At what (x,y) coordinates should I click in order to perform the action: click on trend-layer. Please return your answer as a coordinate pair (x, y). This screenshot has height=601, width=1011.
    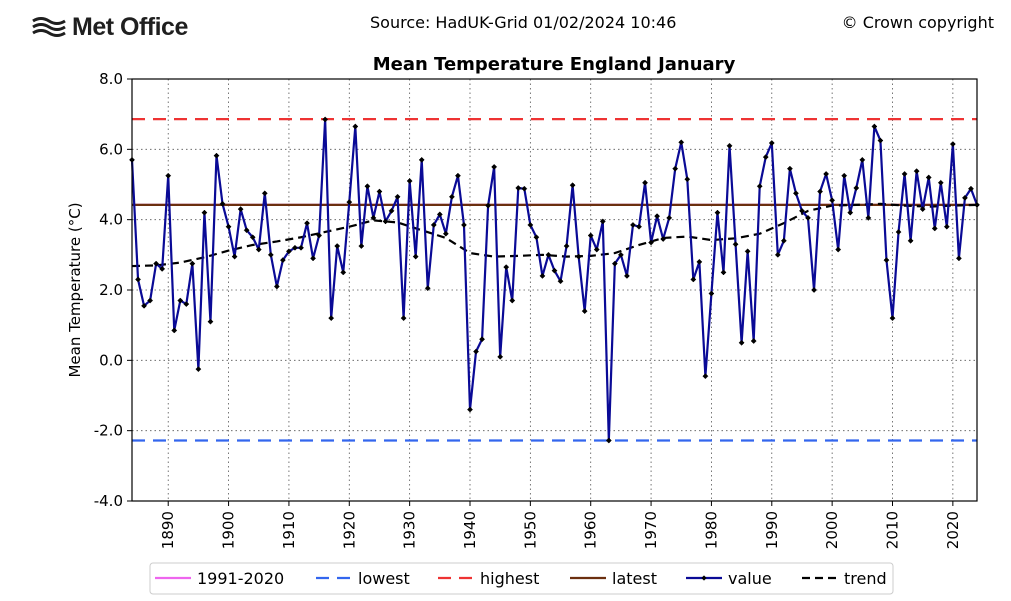
    Looking at the image, I should click on (554, 235).